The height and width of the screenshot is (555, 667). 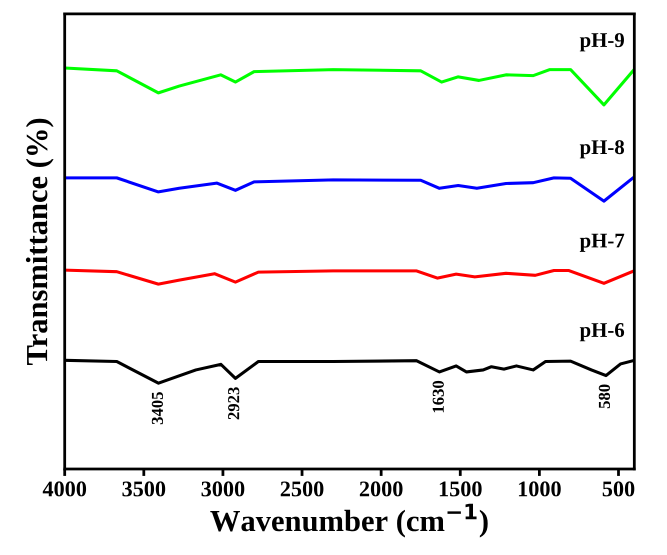 What do you see at coordinates (234, 403) in the screenshot?
I see `annotation: 2923` at bounding box center [234, 403].